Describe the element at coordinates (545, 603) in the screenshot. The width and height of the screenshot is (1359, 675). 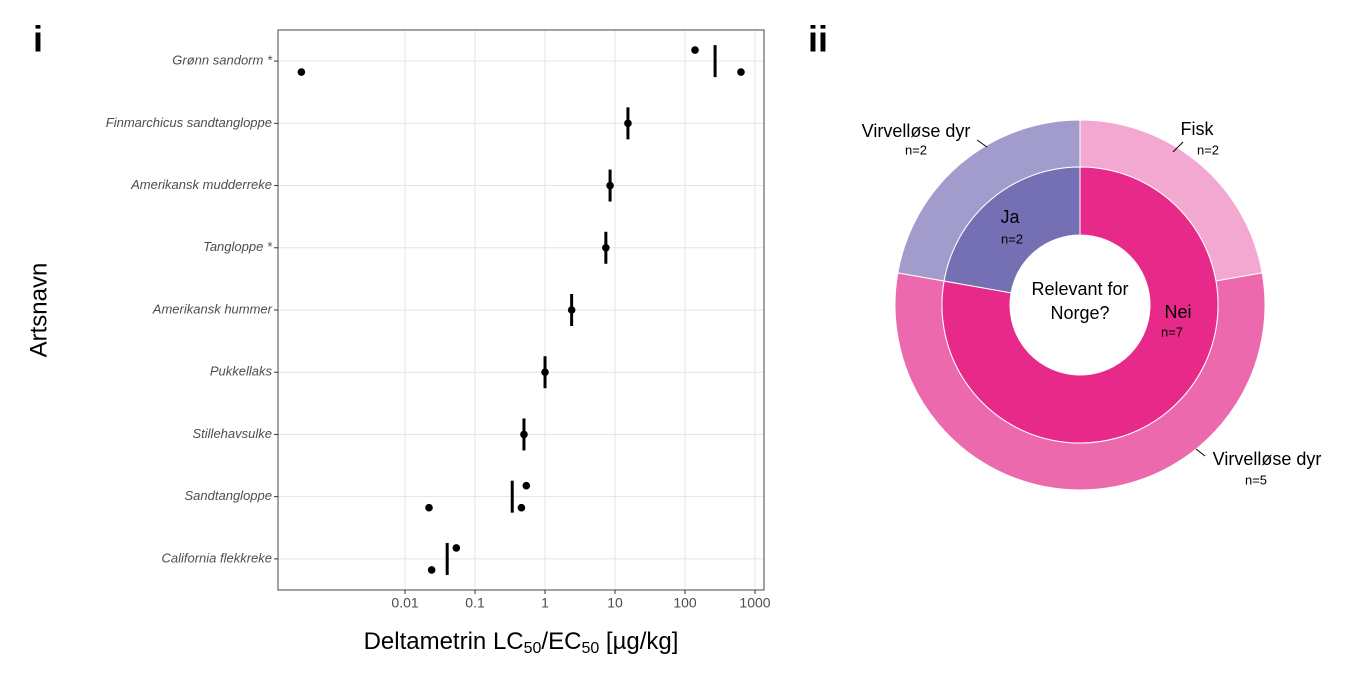
I see `x-tick-label: 1` at that location.